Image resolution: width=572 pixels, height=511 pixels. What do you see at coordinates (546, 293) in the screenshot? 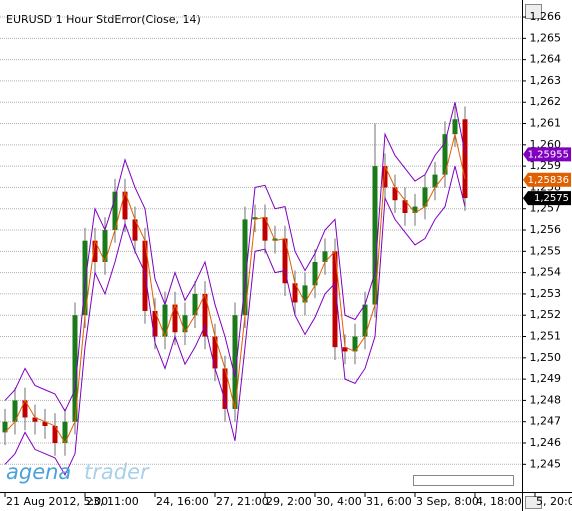
I see `y-tick-label: 1,253` at bounding box center [546, 293].